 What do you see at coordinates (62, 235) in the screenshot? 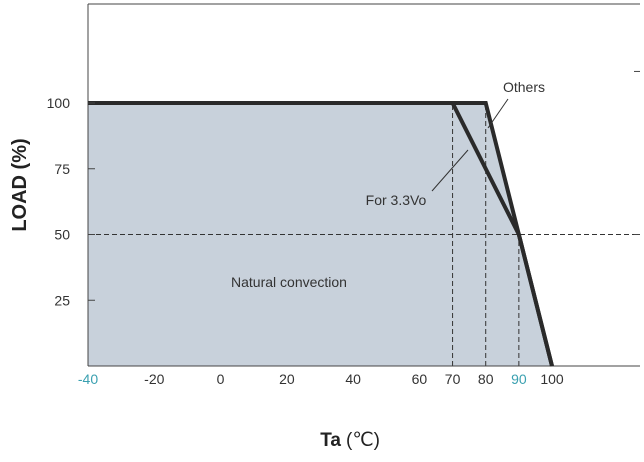
I see `y-tick-label: 50` at bounding box center [62, 235].